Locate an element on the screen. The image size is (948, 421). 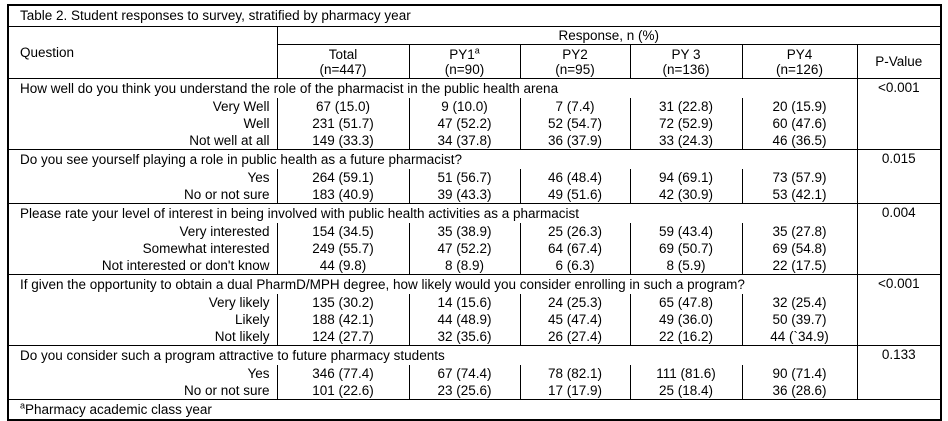
value-cell: 94 (69.1) is located at coordinates (686, 177).